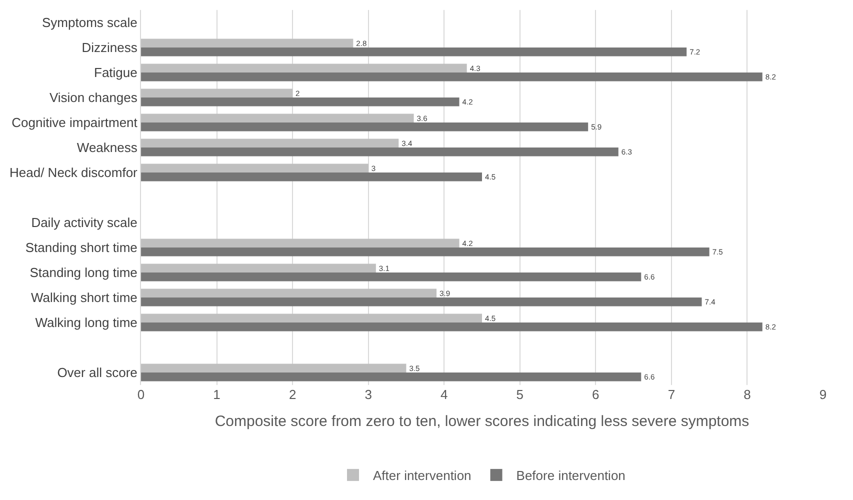  Describe the element at coordinates (116, 72) in the screenshot. I see `y-tick-label: Fatigue` at that location.